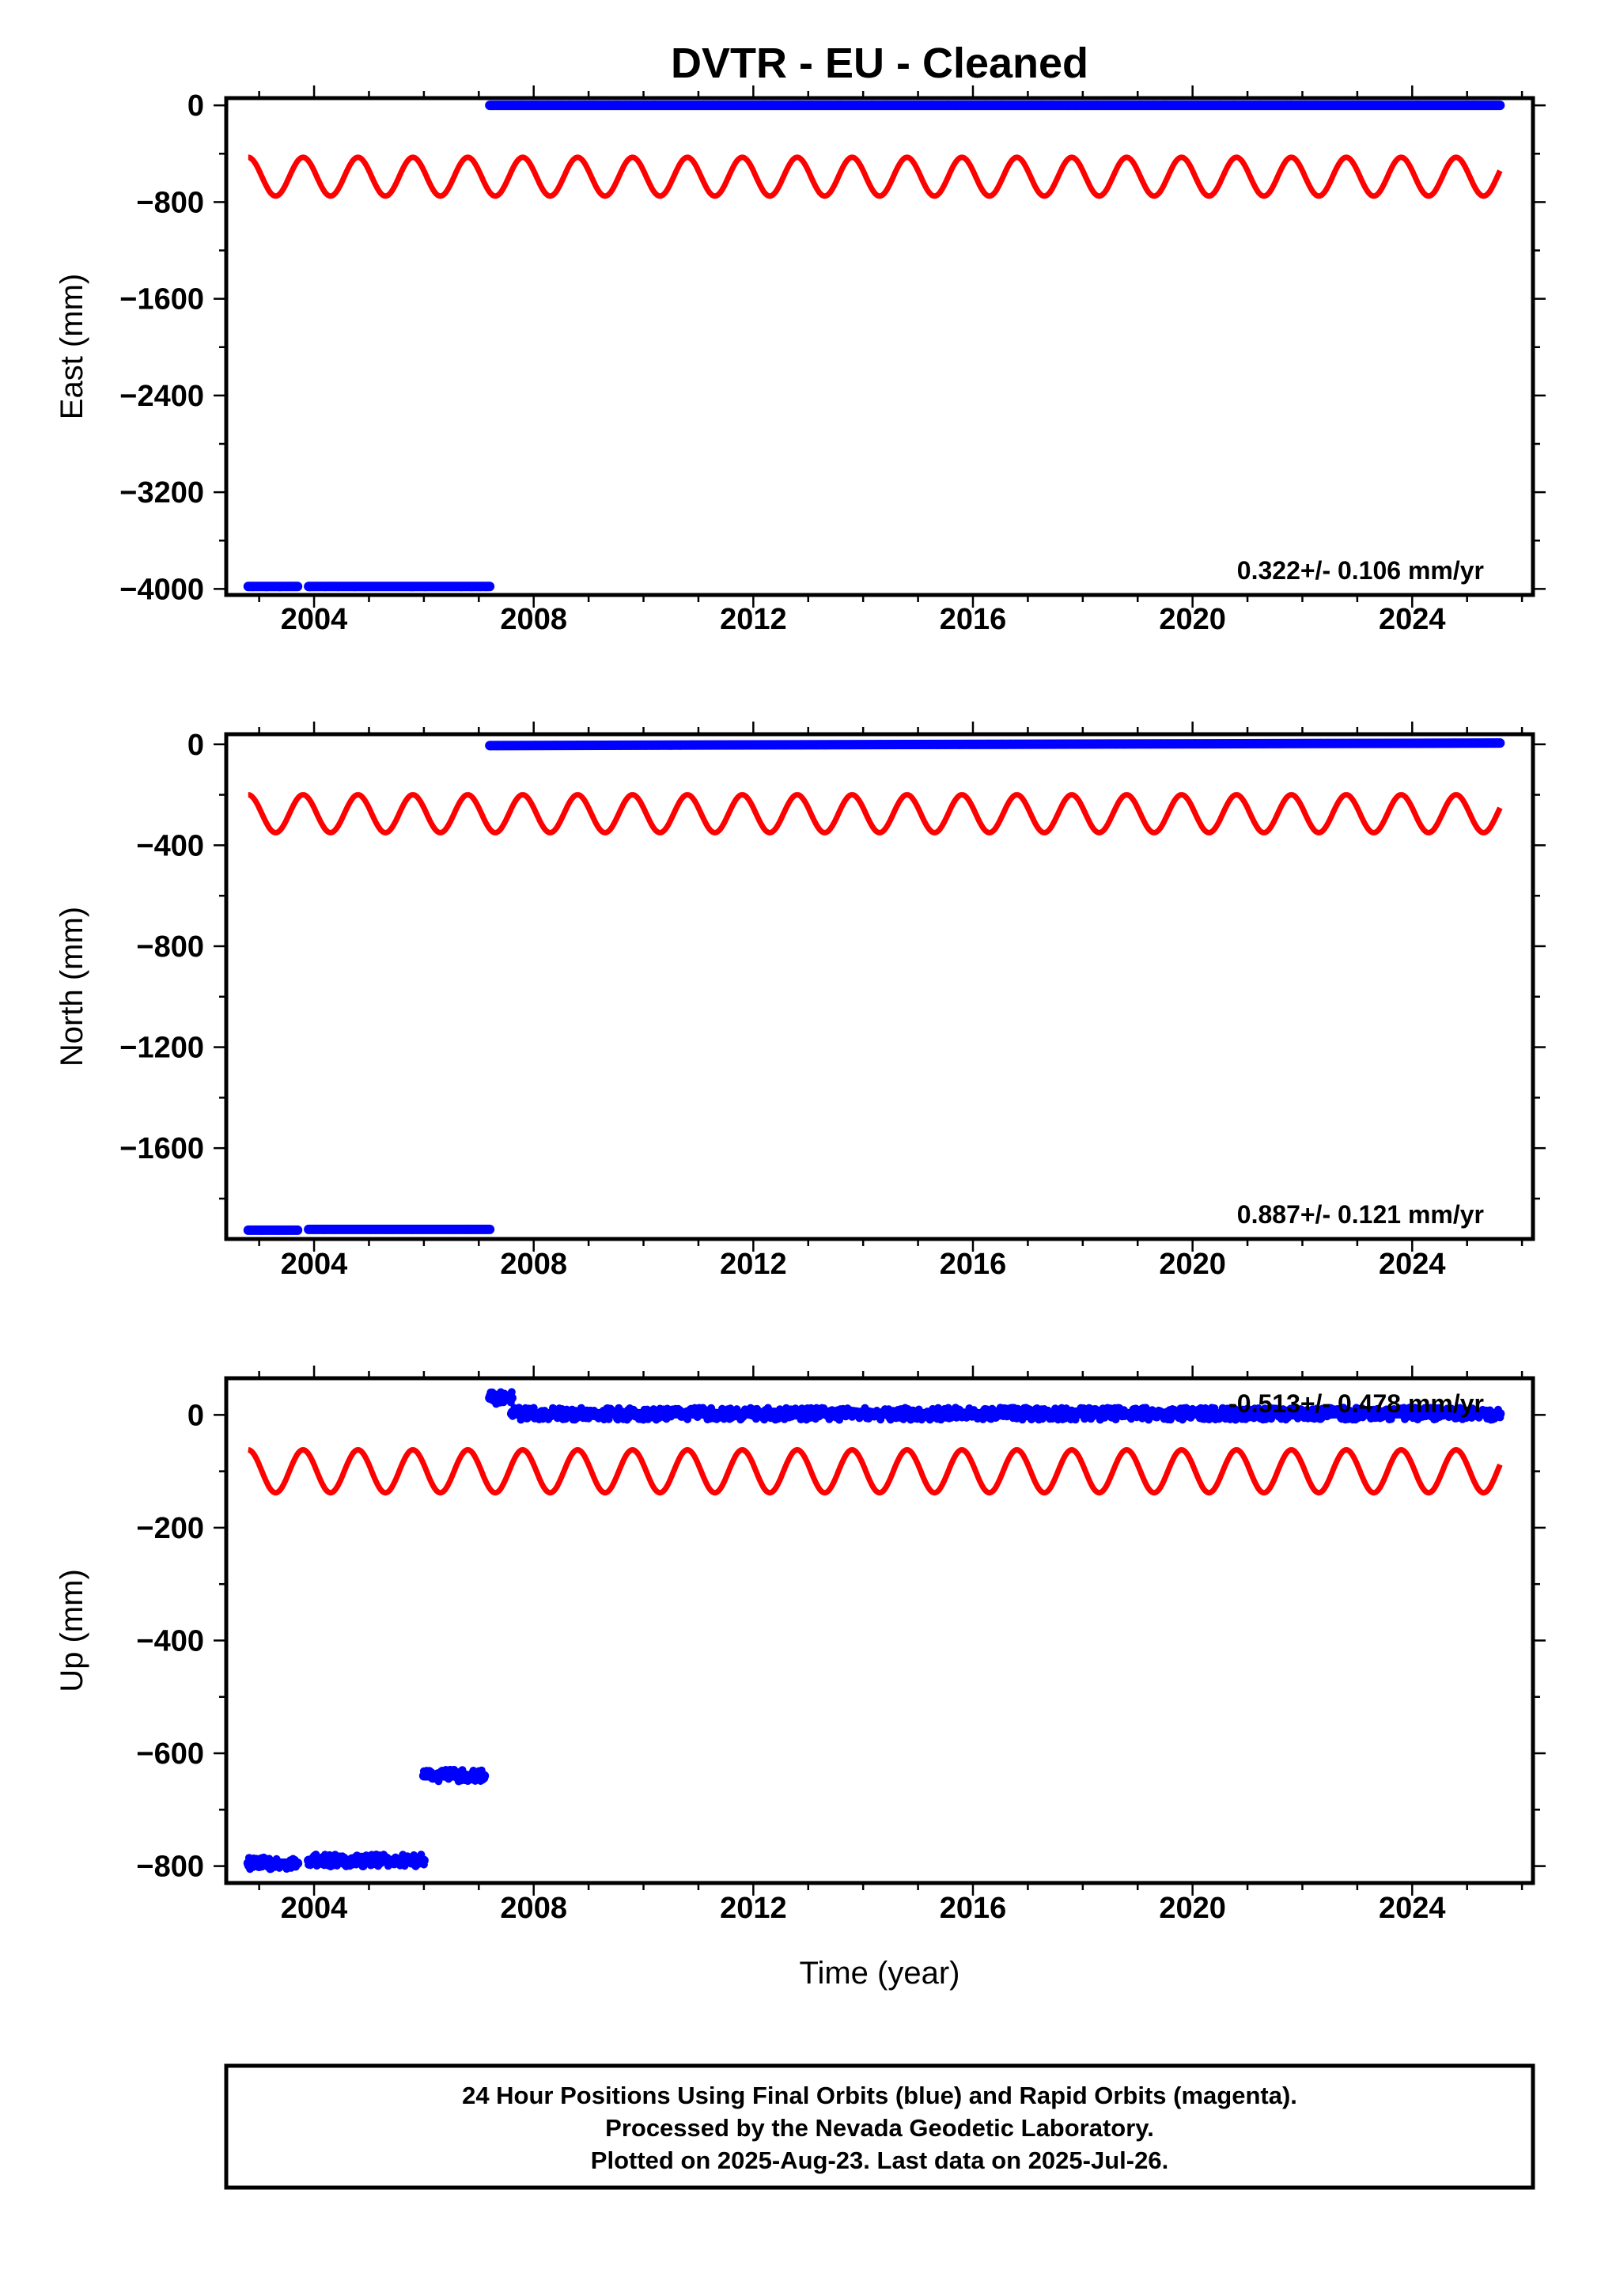 This screenshot has height=2296, width=1601. What do you see at coordinates (161, 1048) in the screenshot?
I see `y-tick-label: −1200` at bounding box center [161, 1048].